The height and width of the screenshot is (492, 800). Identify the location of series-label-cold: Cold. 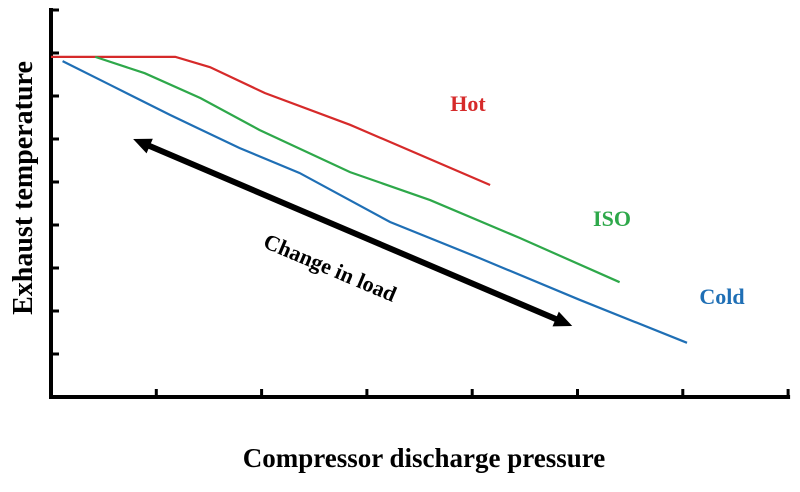
(721, 296).